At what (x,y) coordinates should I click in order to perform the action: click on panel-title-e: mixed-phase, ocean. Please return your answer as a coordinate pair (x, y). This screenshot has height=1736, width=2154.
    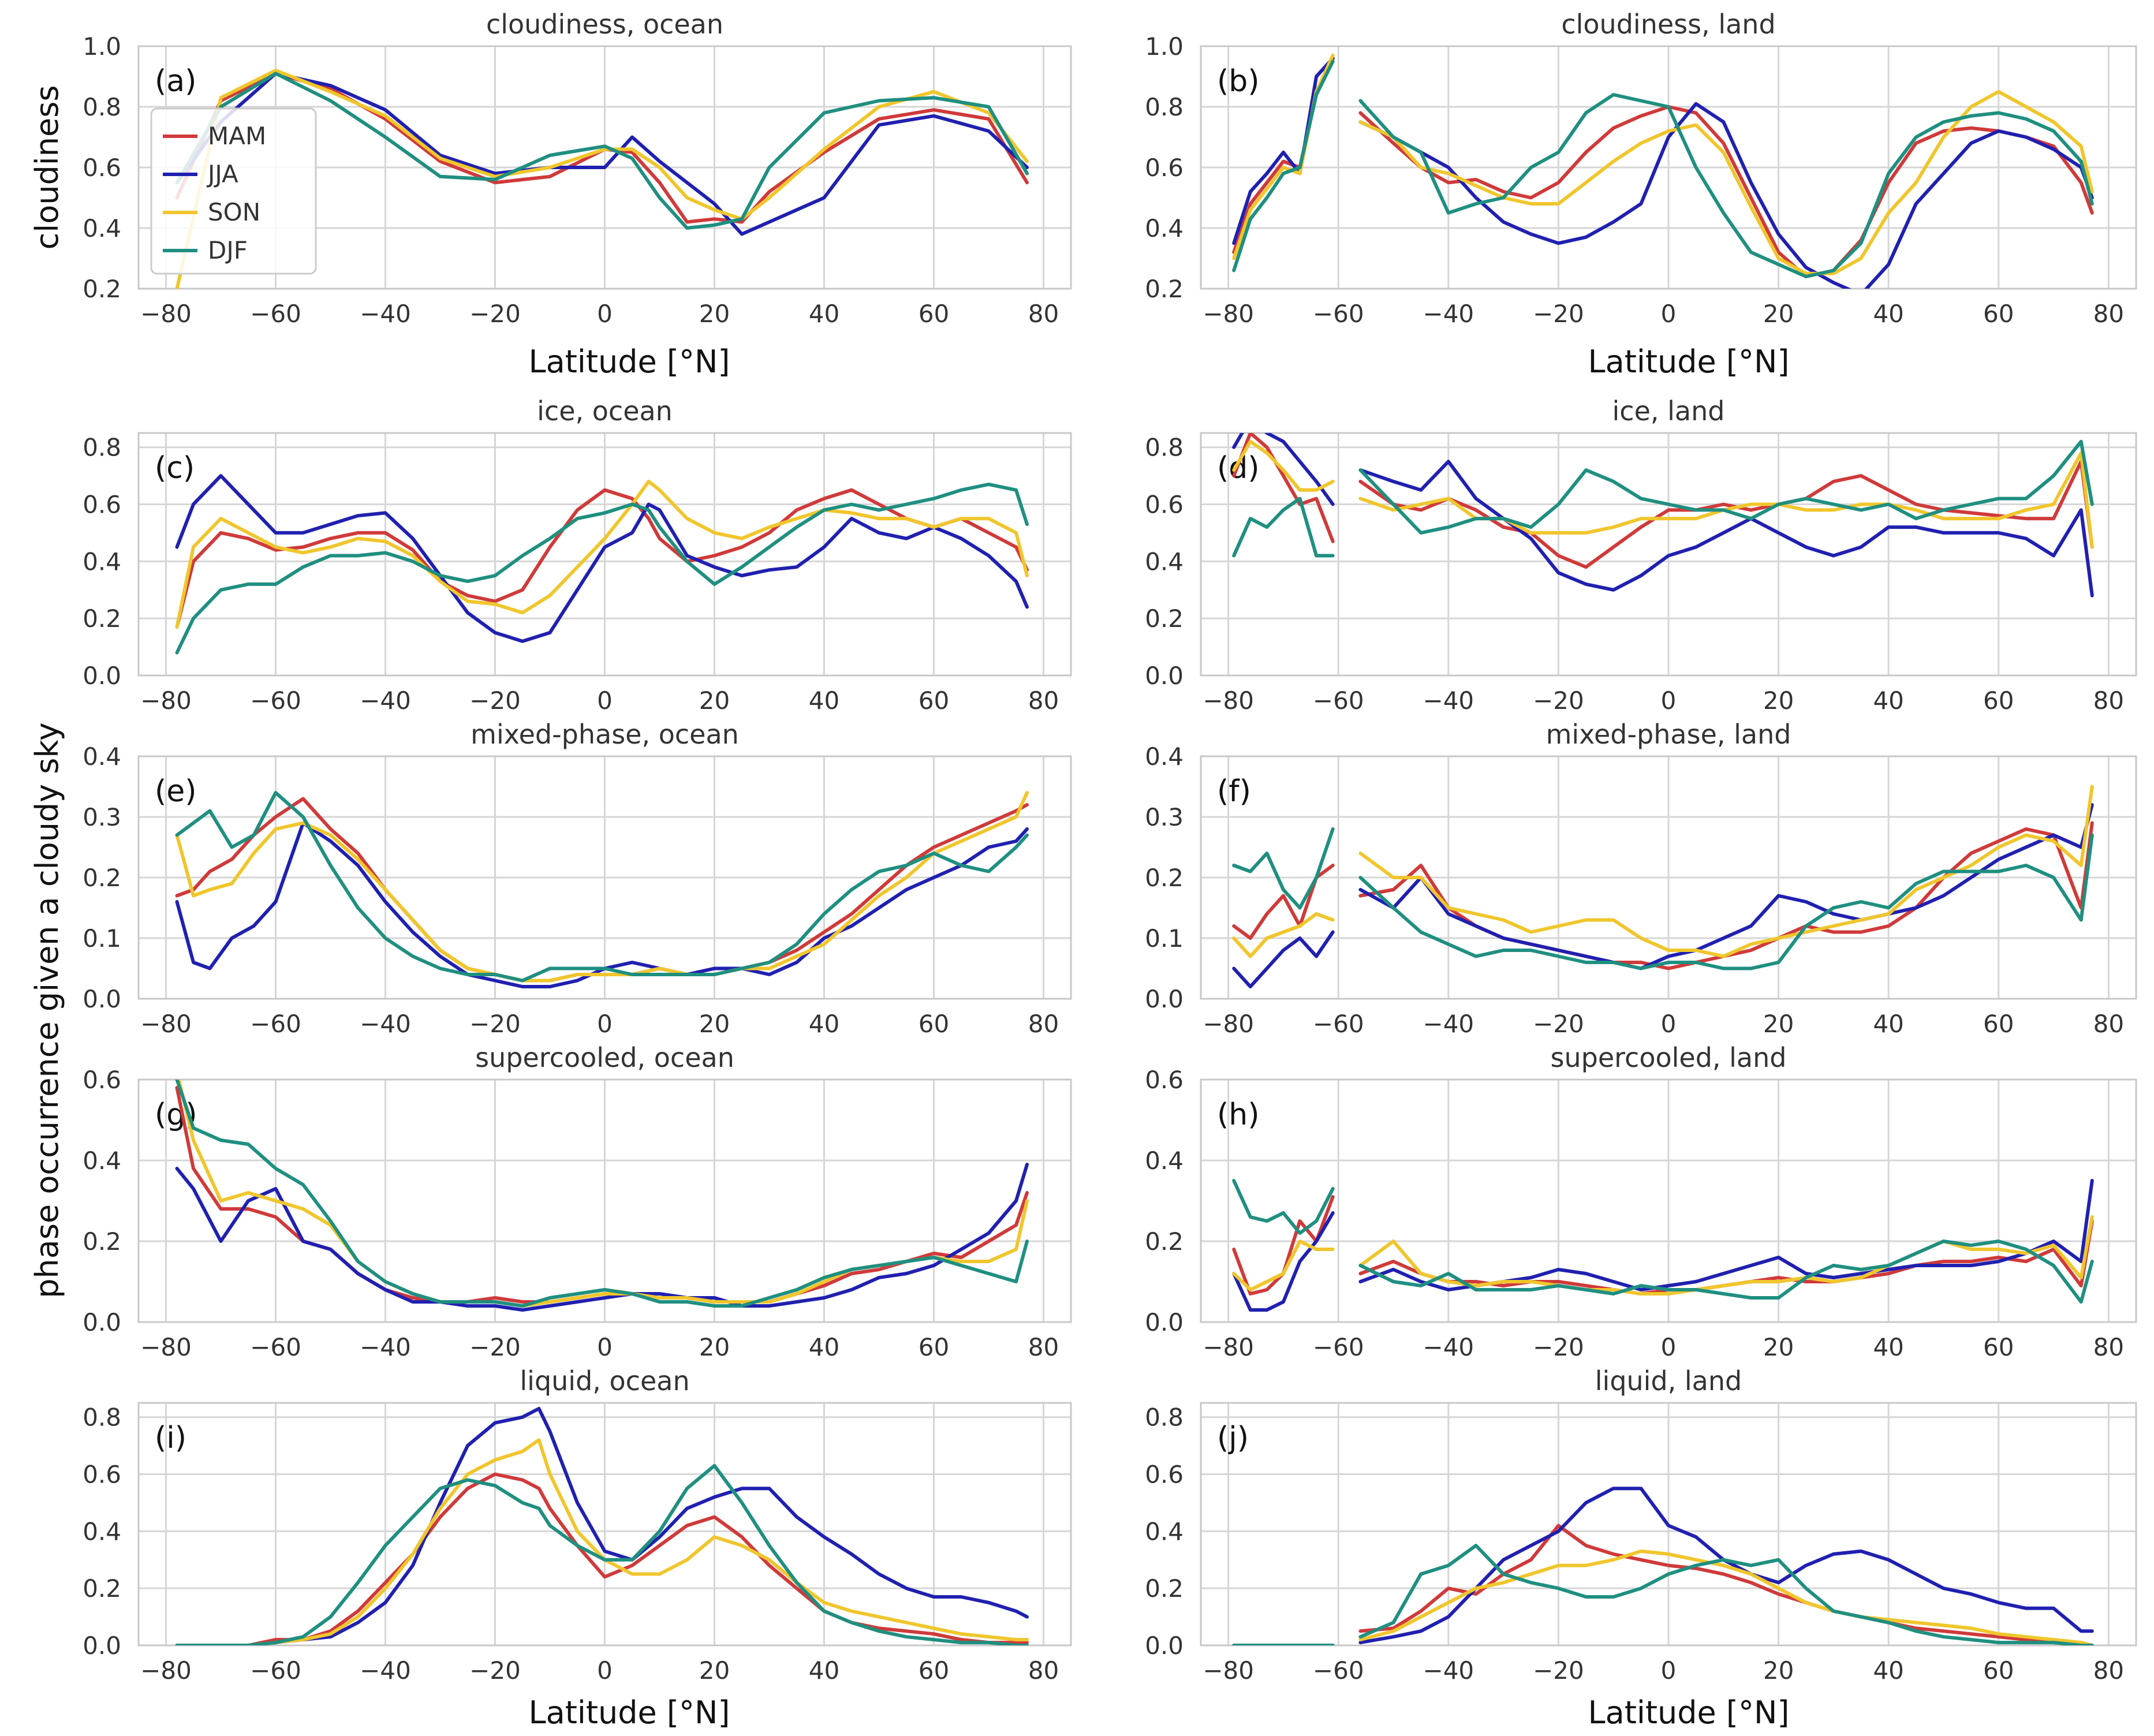
    Looking at the image, I should click on (605, 734).